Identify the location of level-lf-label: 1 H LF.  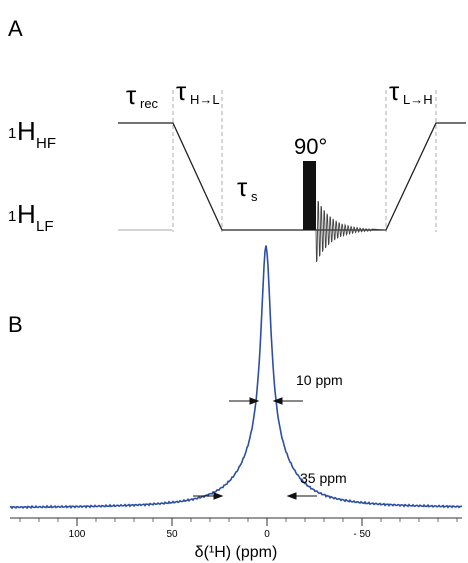
(31, 217).